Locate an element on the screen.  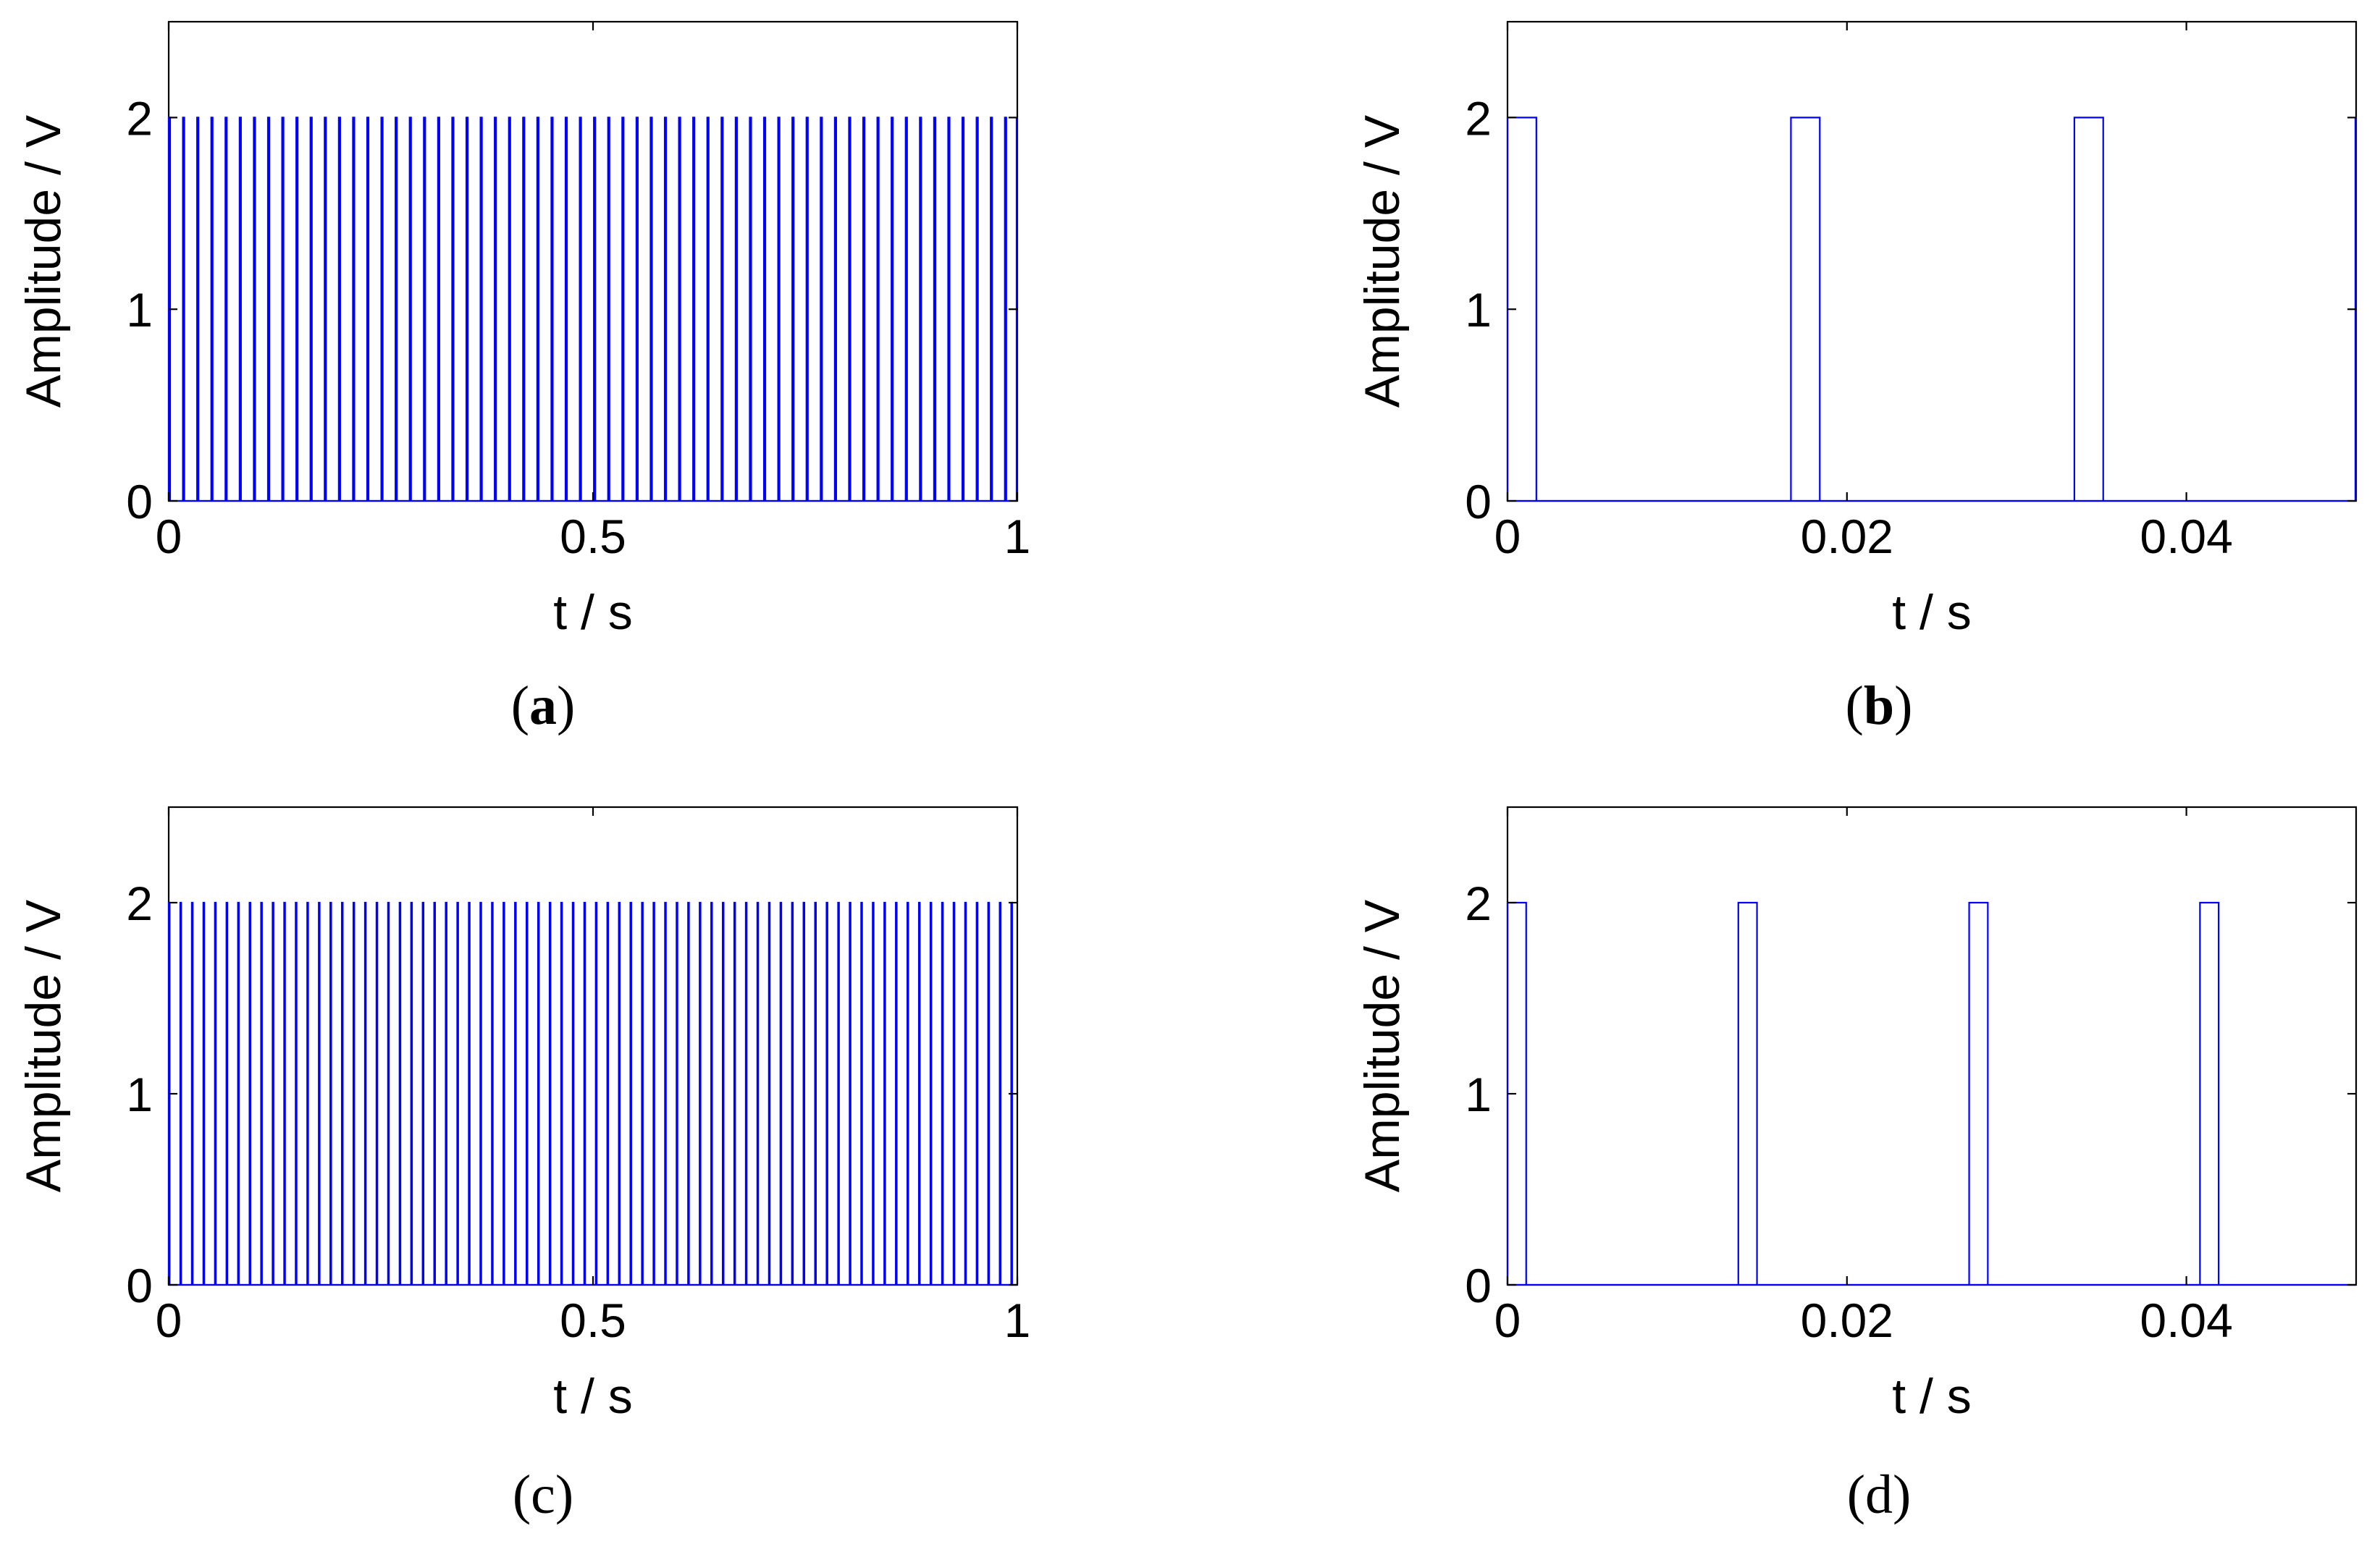
x-tick-label: 1 is located at coordinates (1017, 1320).